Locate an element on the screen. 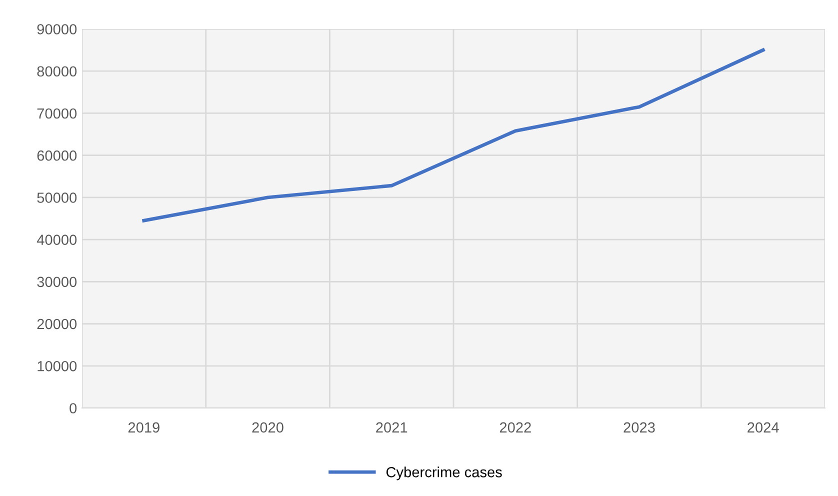  y-tick-label: 50000 is located at coordinates (57, 197).